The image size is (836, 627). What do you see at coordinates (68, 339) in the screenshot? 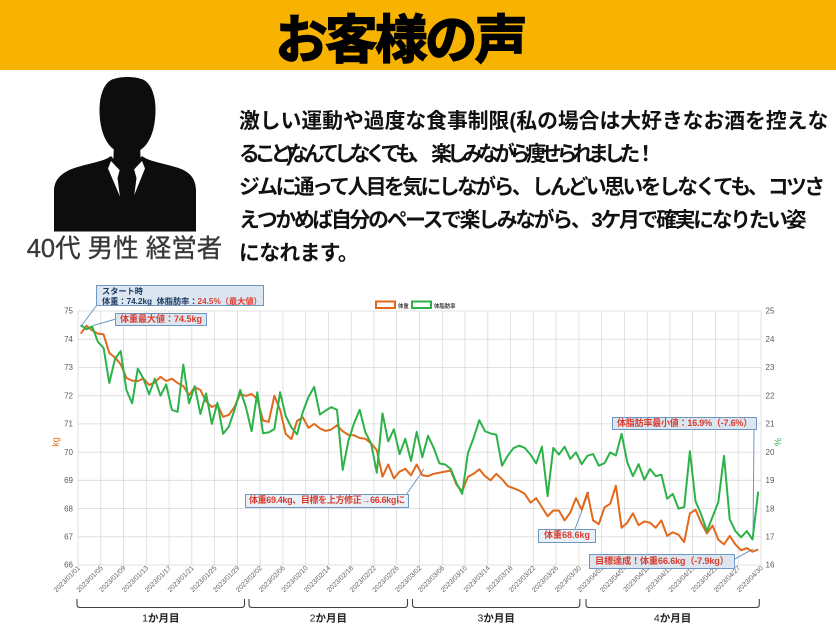
I see `svg-text: 74` at bounding box center [68, 339].